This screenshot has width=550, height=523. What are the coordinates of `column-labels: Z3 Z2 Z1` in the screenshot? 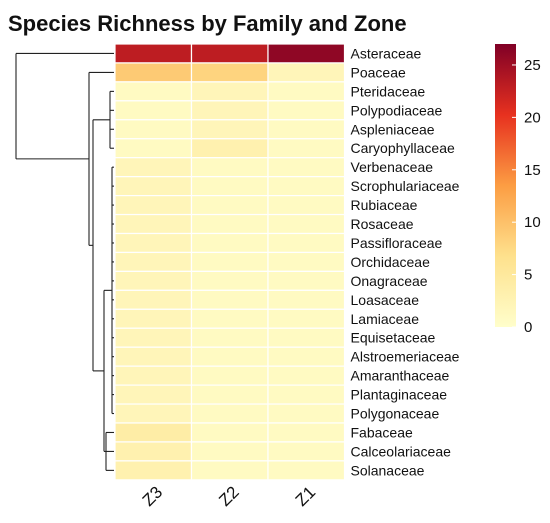 It's located at (229, 496).